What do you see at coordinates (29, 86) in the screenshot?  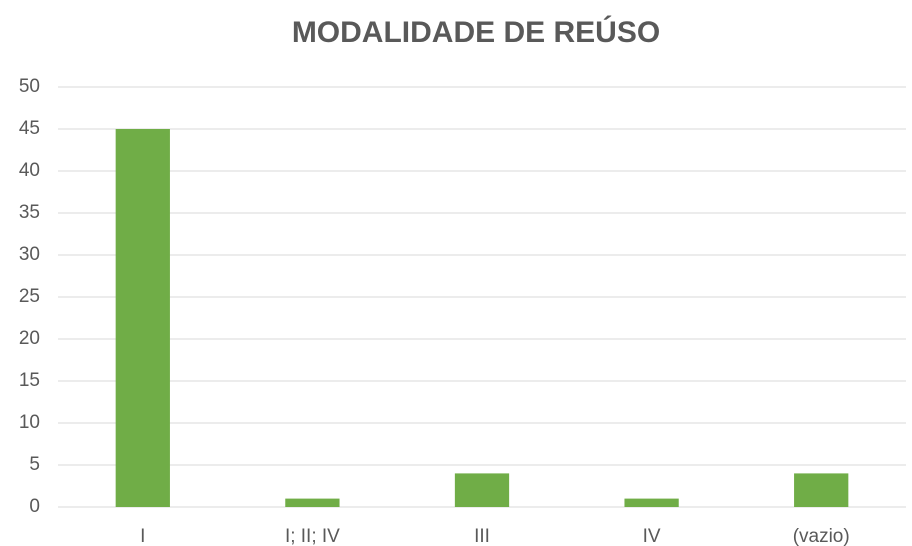 I see `y-tick-label: 50` at bounding box center [29, 86].